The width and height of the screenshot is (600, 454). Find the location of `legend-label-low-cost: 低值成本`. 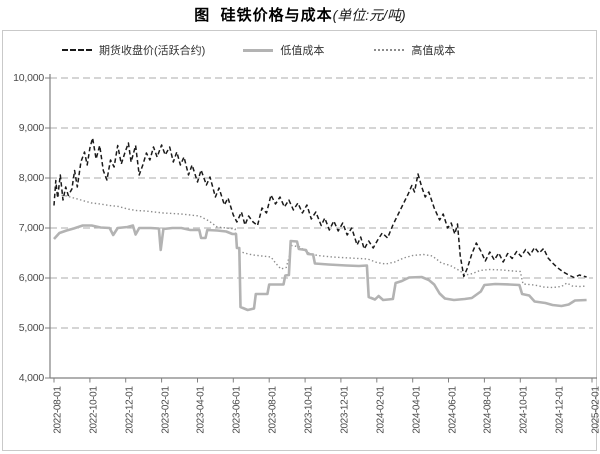

legend-label-low-cost: 低值成本 is located at coordinates (302, 51).